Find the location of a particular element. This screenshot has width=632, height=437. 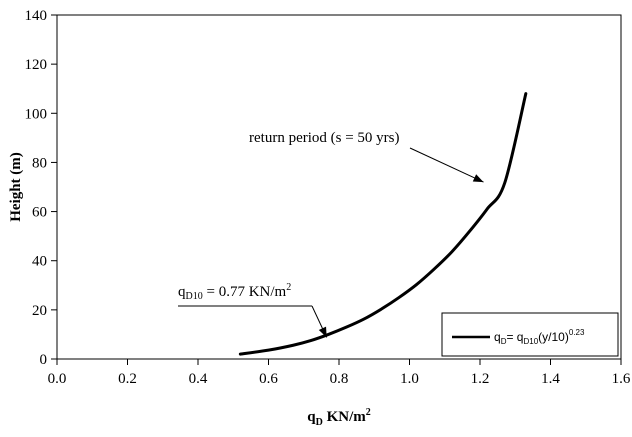

legend-q: q is located at coordinates (497, 337).